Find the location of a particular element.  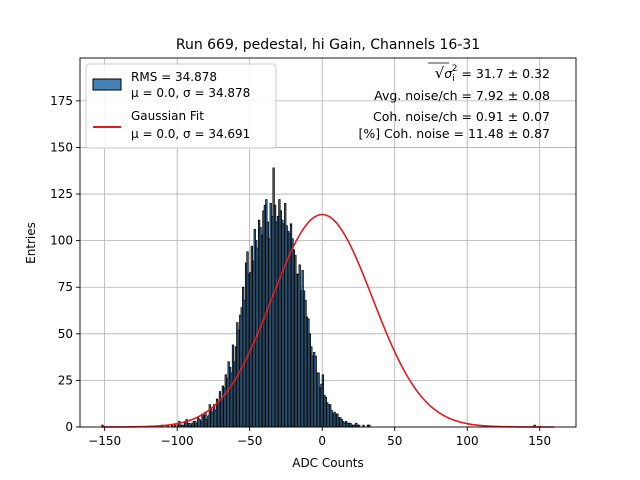

x-tick-label: −100 is located at coordinates (177, 441).